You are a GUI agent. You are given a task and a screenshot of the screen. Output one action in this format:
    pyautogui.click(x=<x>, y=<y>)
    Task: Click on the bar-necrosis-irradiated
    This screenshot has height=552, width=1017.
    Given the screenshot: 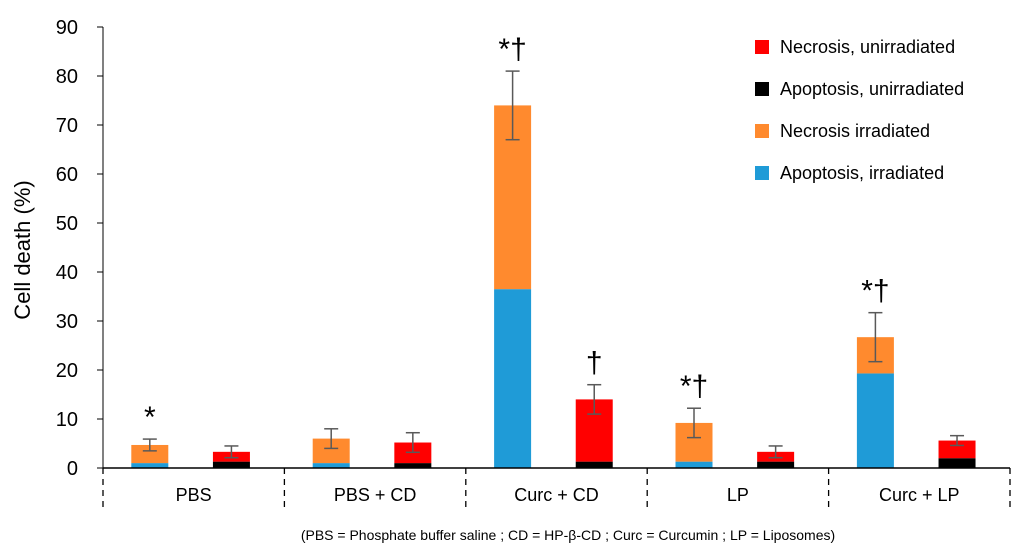 What is the action you would take?
    pyautogui.click(x=150, y=454)
    